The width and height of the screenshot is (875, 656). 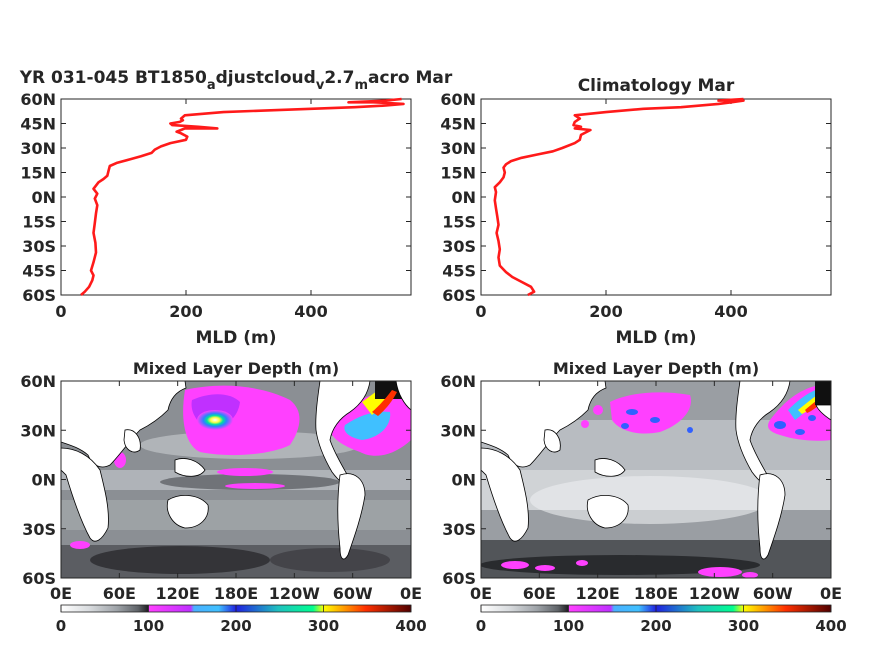 I want to click on colorbar-model: 0 100 200 300 400, so click(x=241, y=619).